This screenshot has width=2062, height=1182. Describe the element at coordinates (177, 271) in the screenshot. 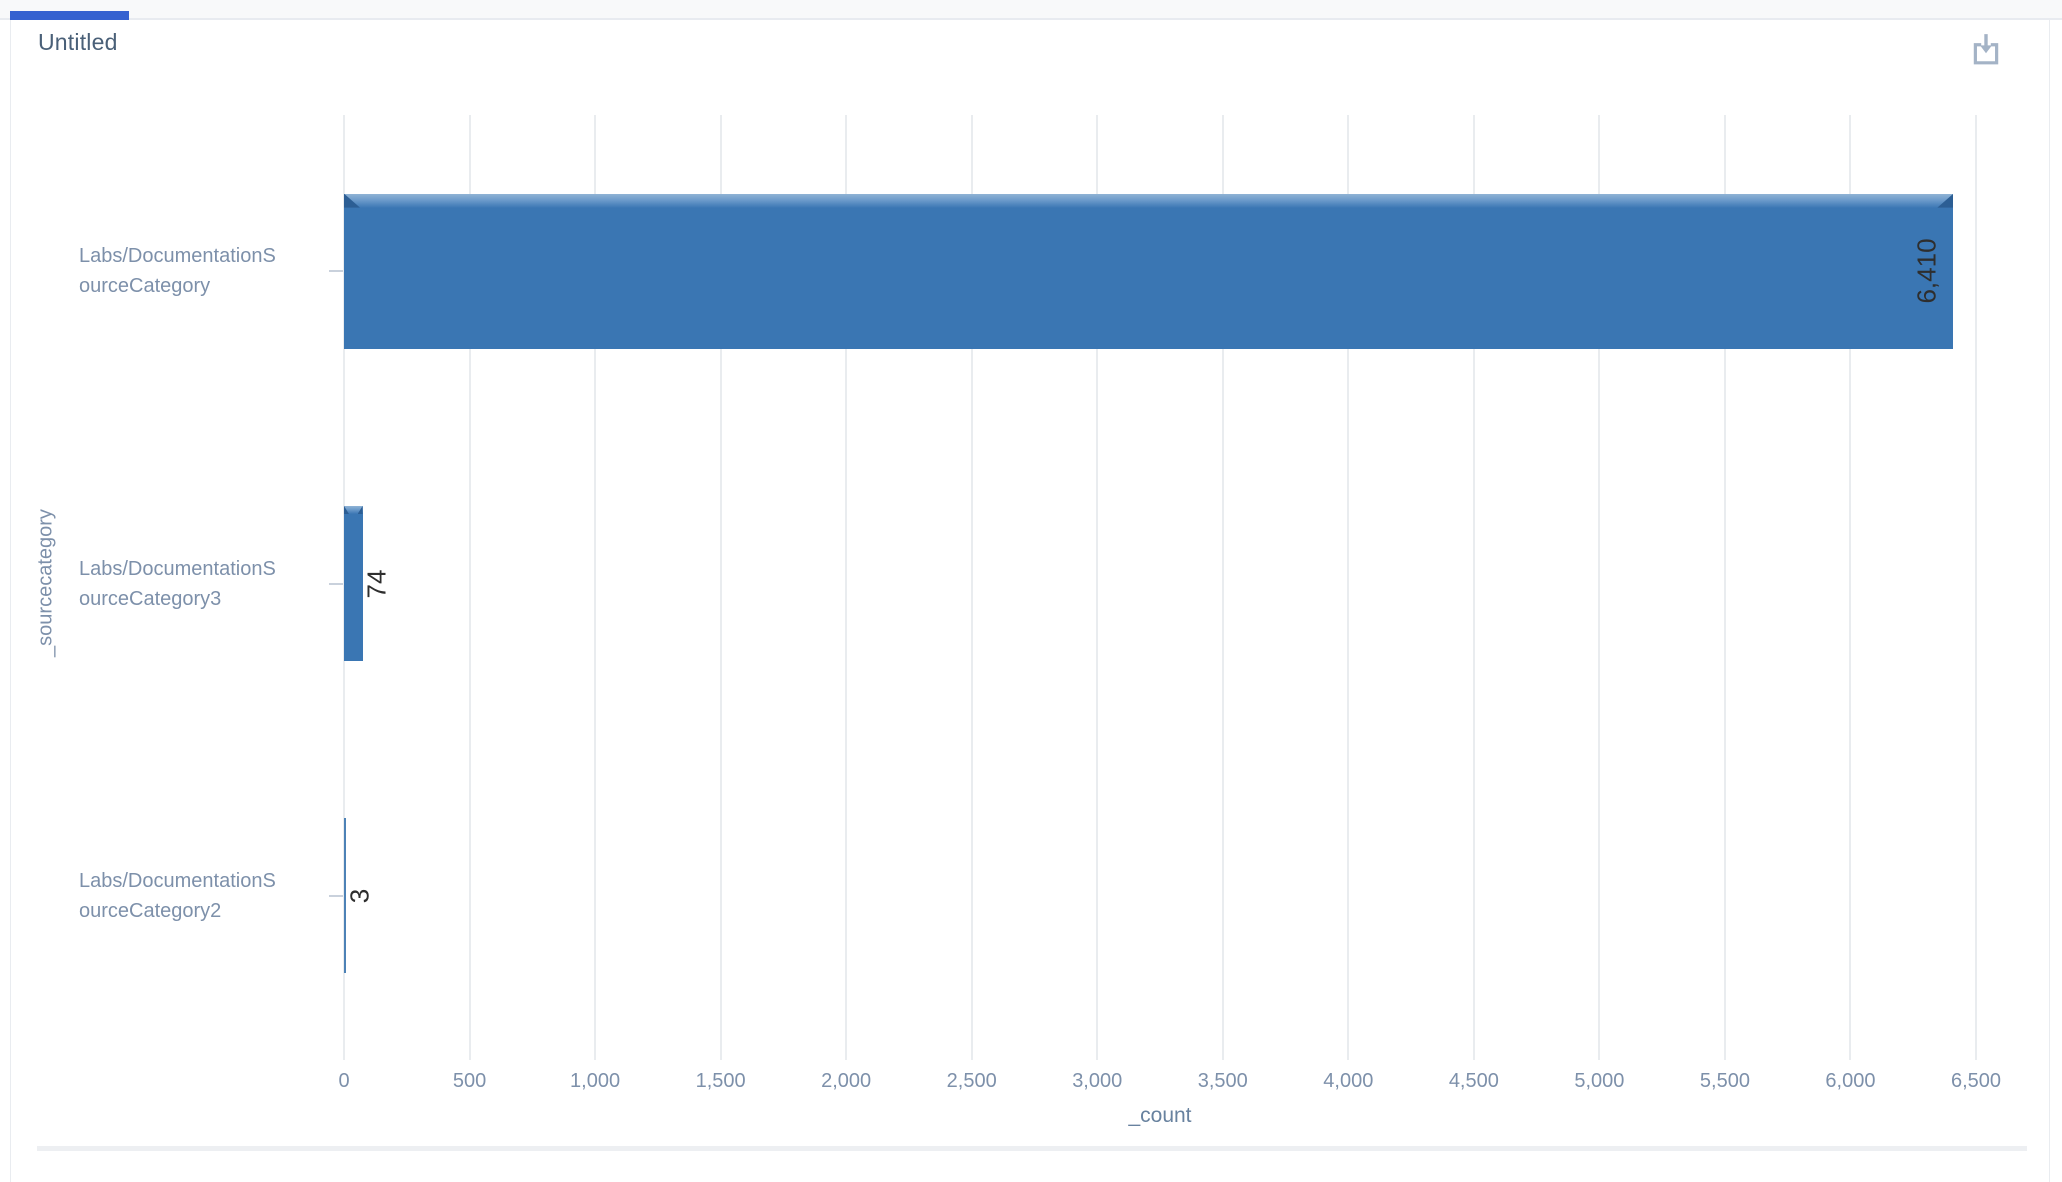

I see `category-label: Labs/DocumentationS ourceCategory` at that location.